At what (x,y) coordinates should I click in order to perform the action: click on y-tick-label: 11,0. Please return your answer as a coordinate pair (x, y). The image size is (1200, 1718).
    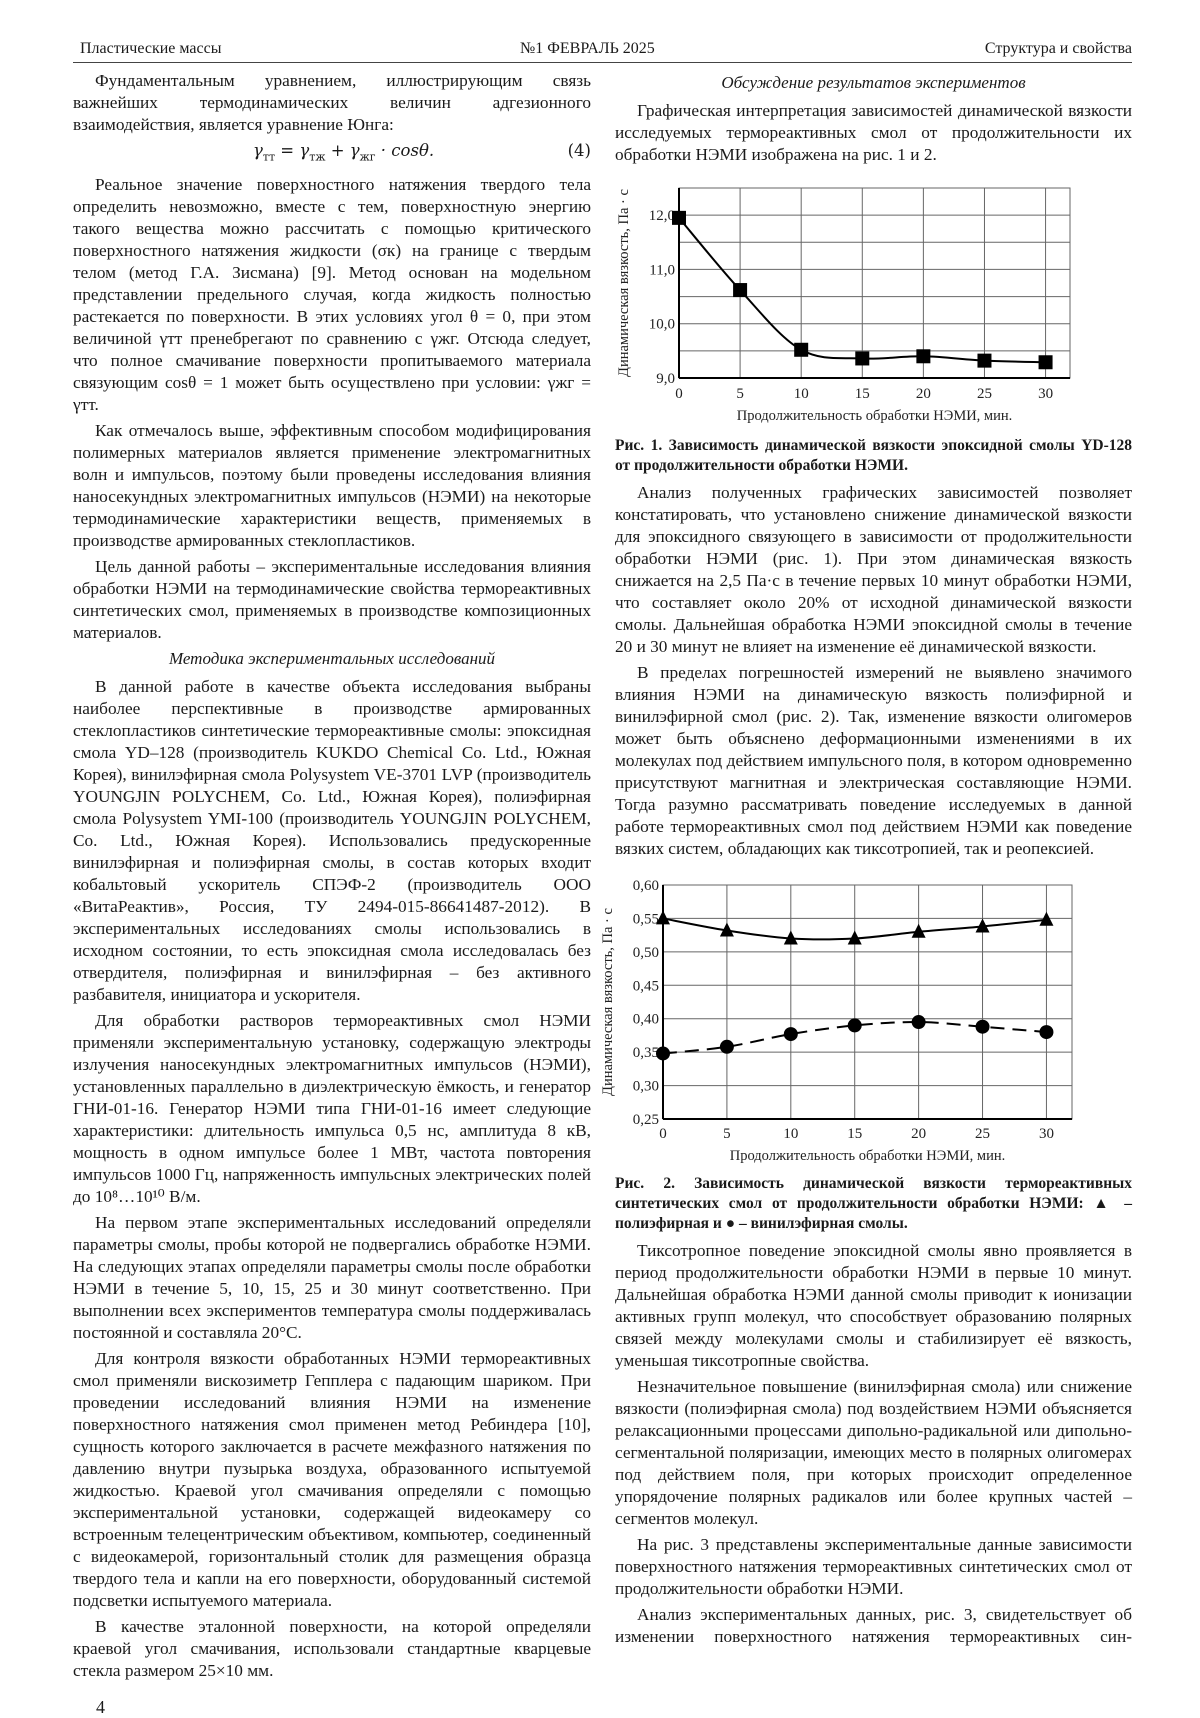
    Looking at the image, I should click on (662, 270).